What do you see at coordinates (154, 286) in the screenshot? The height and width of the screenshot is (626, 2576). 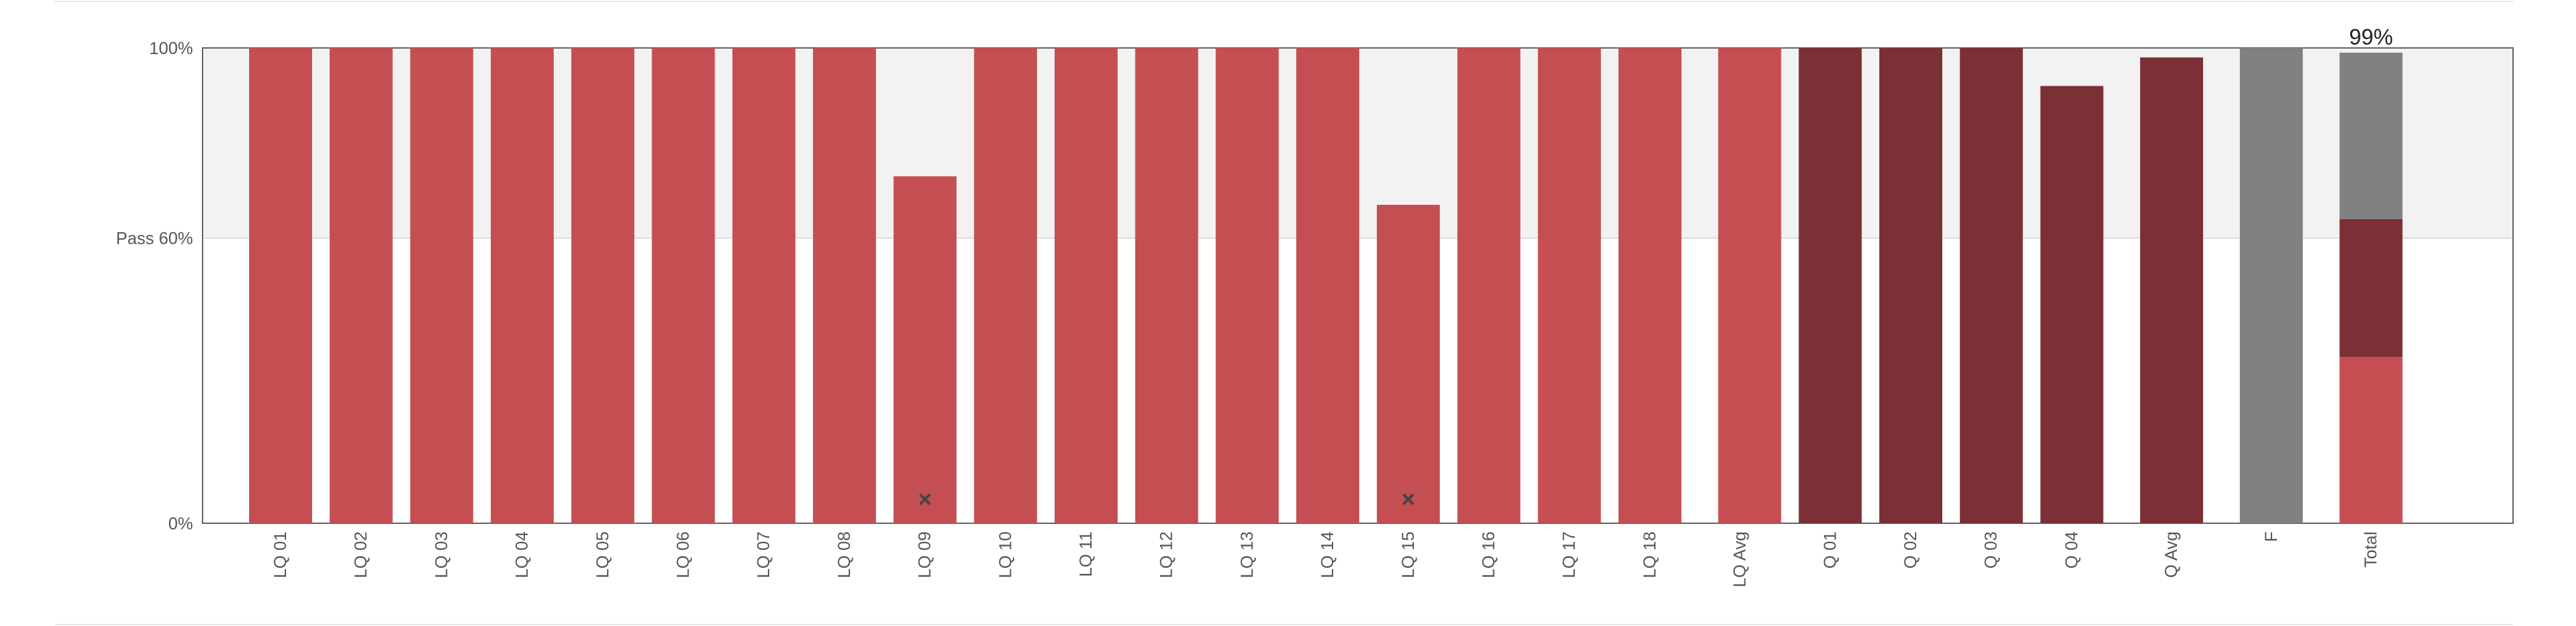 I see `y-axis: 0% Pass 60% 100%` at bounding box center [154, 286].